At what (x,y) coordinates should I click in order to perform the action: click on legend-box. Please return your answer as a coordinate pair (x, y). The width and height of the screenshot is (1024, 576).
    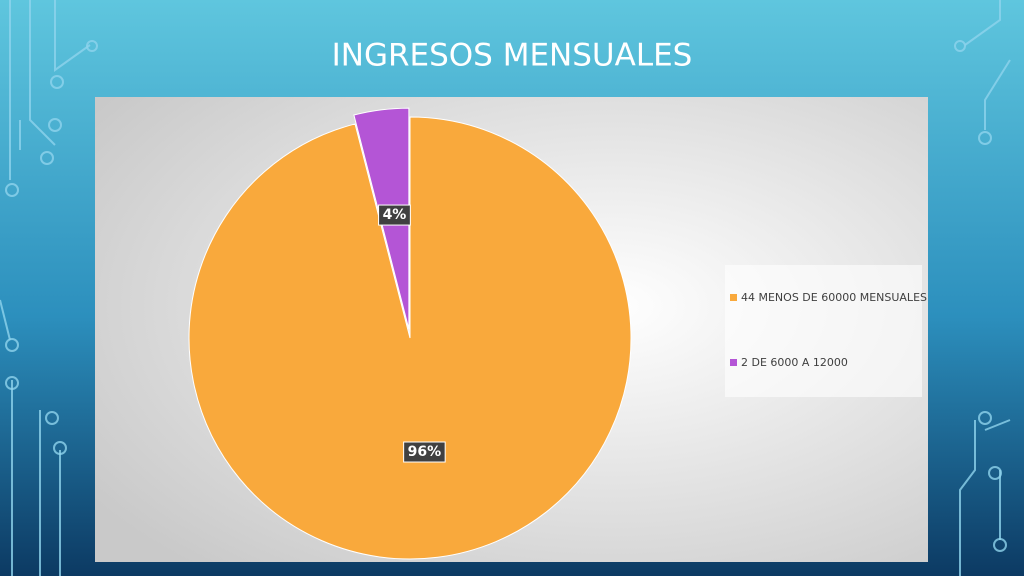
    Looking at the image, I should click on (823, 331).